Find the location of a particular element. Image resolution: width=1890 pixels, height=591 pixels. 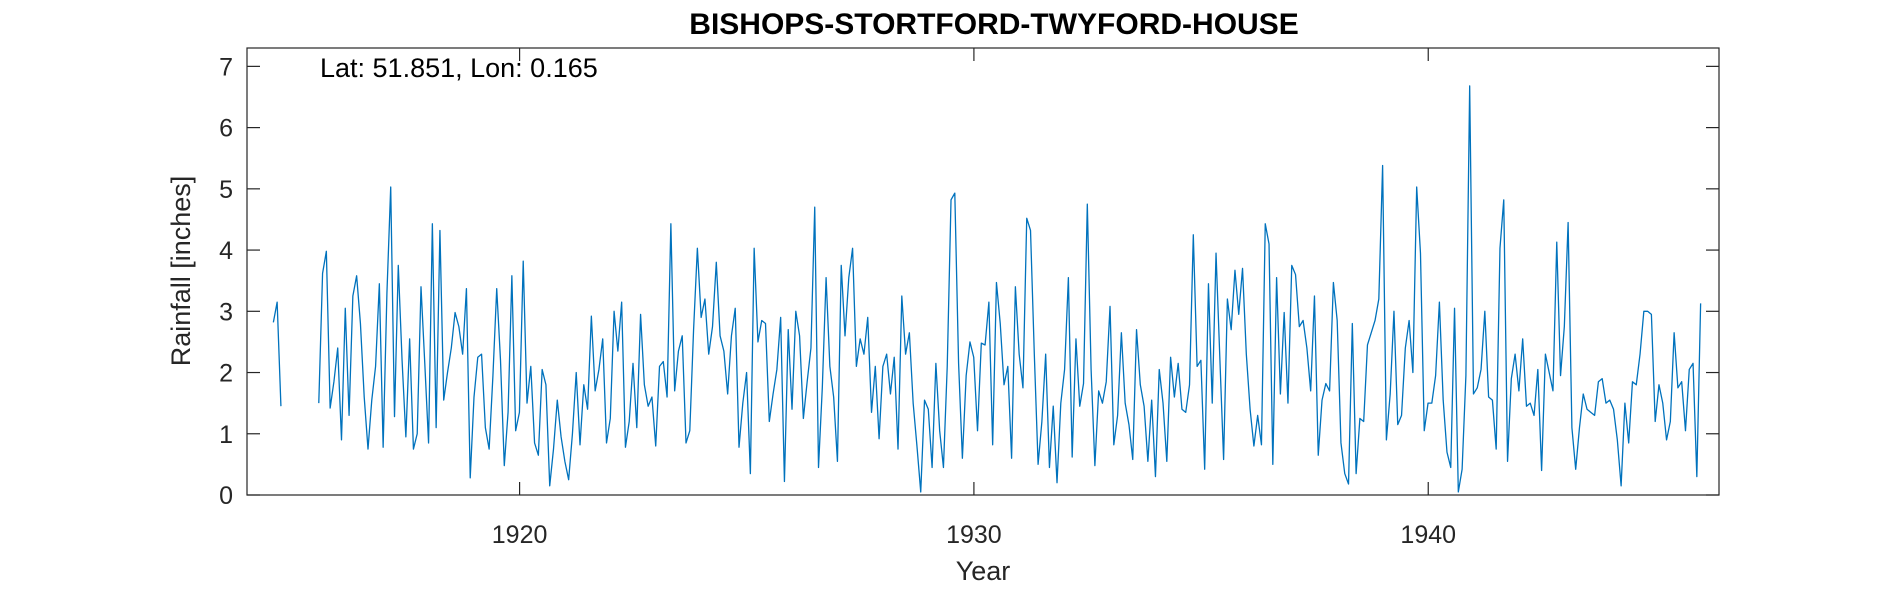

y-tick-label: 0 is located at coordinates (226, 496).